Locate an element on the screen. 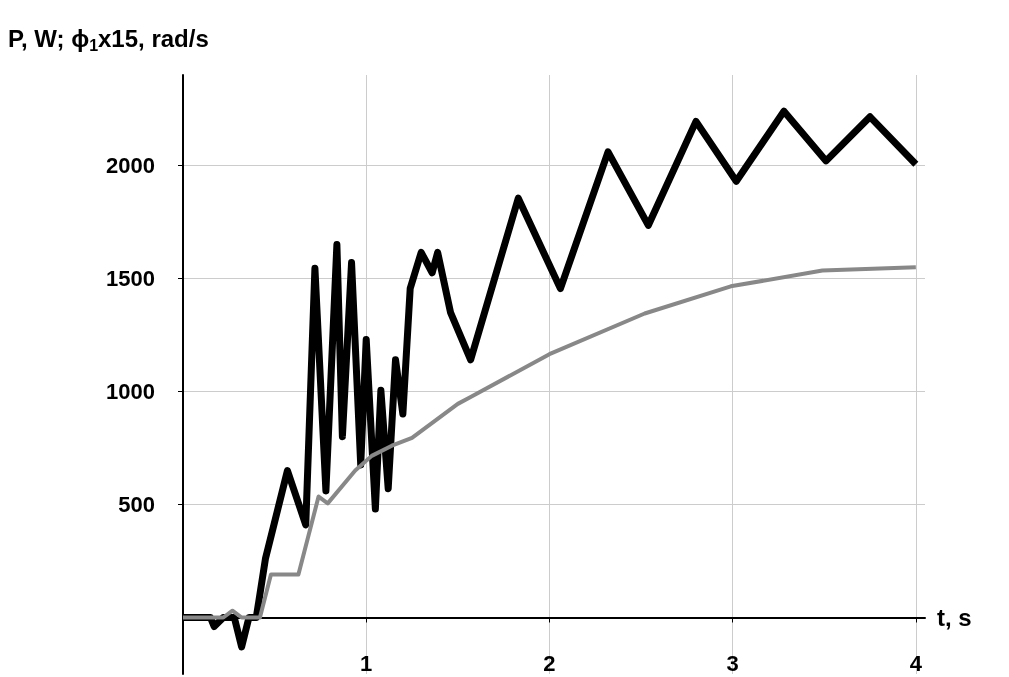  y-tick-label: 1500 is located at coordinates (130, 278).